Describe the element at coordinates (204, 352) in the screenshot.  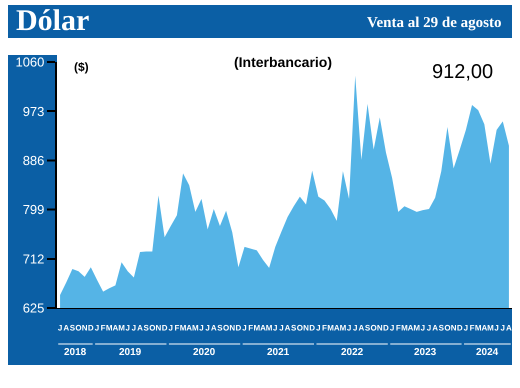
I see `text: 2020` at that location.